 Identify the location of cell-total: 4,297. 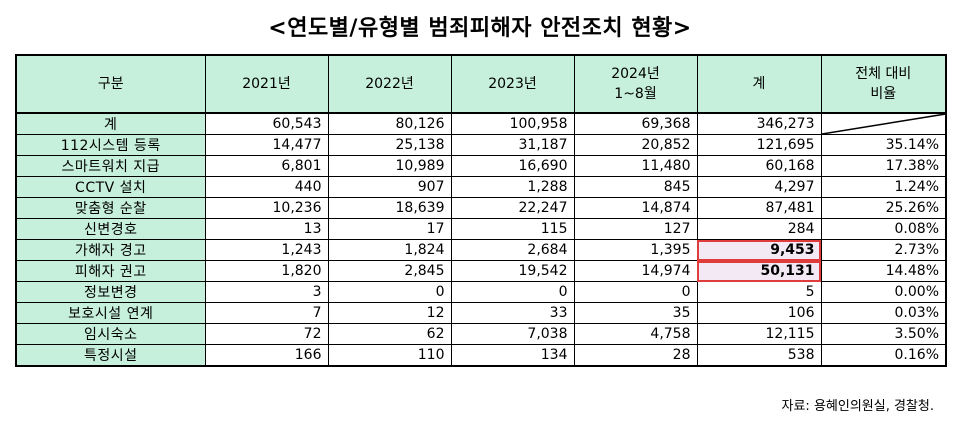
(759, 187).